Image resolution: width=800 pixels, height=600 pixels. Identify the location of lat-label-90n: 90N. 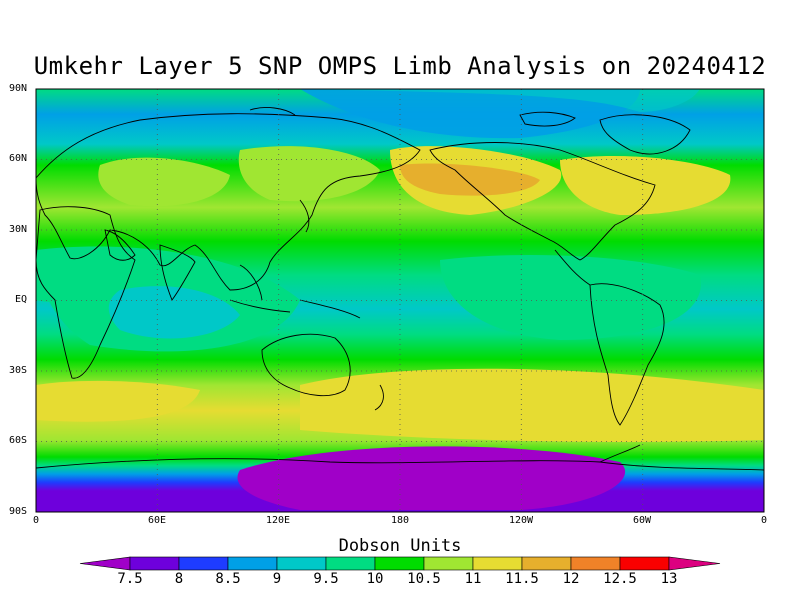
(18, 88).